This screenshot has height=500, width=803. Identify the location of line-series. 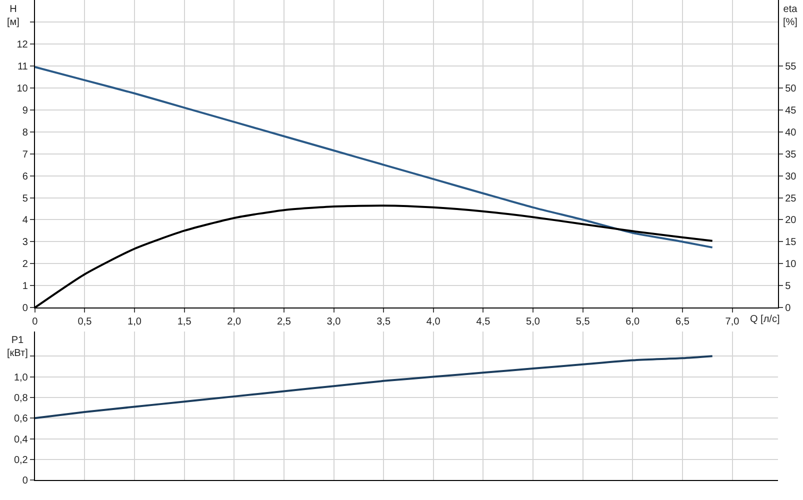
(374, 387).